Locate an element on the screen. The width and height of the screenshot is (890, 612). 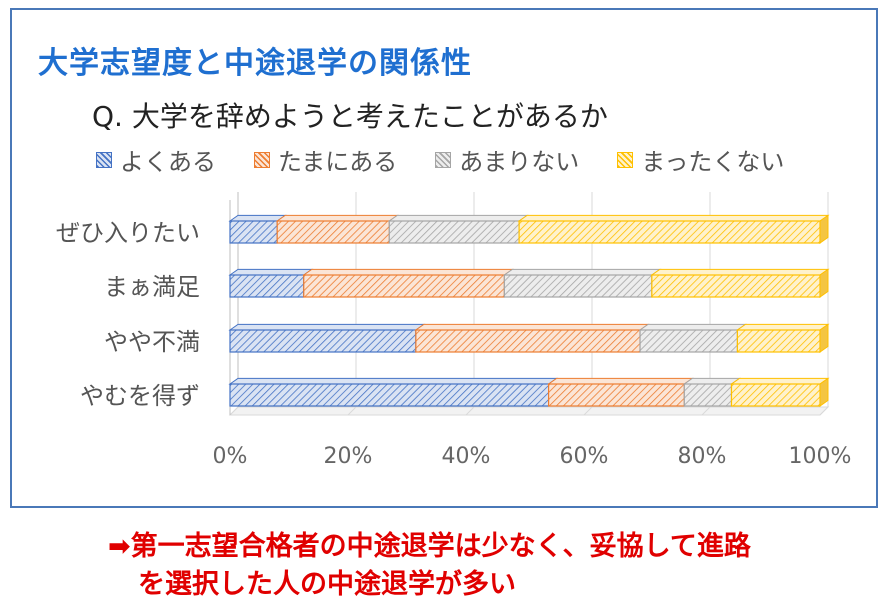
legend-item: あまりない is located at coordinates (507, 159).